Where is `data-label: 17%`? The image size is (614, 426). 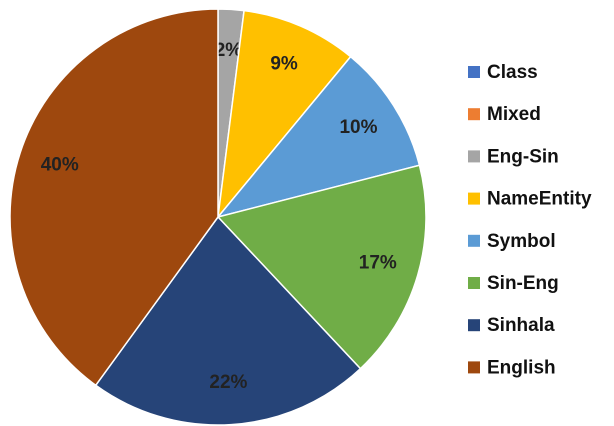
data-label: 17% is located at coordinates (378, 262).